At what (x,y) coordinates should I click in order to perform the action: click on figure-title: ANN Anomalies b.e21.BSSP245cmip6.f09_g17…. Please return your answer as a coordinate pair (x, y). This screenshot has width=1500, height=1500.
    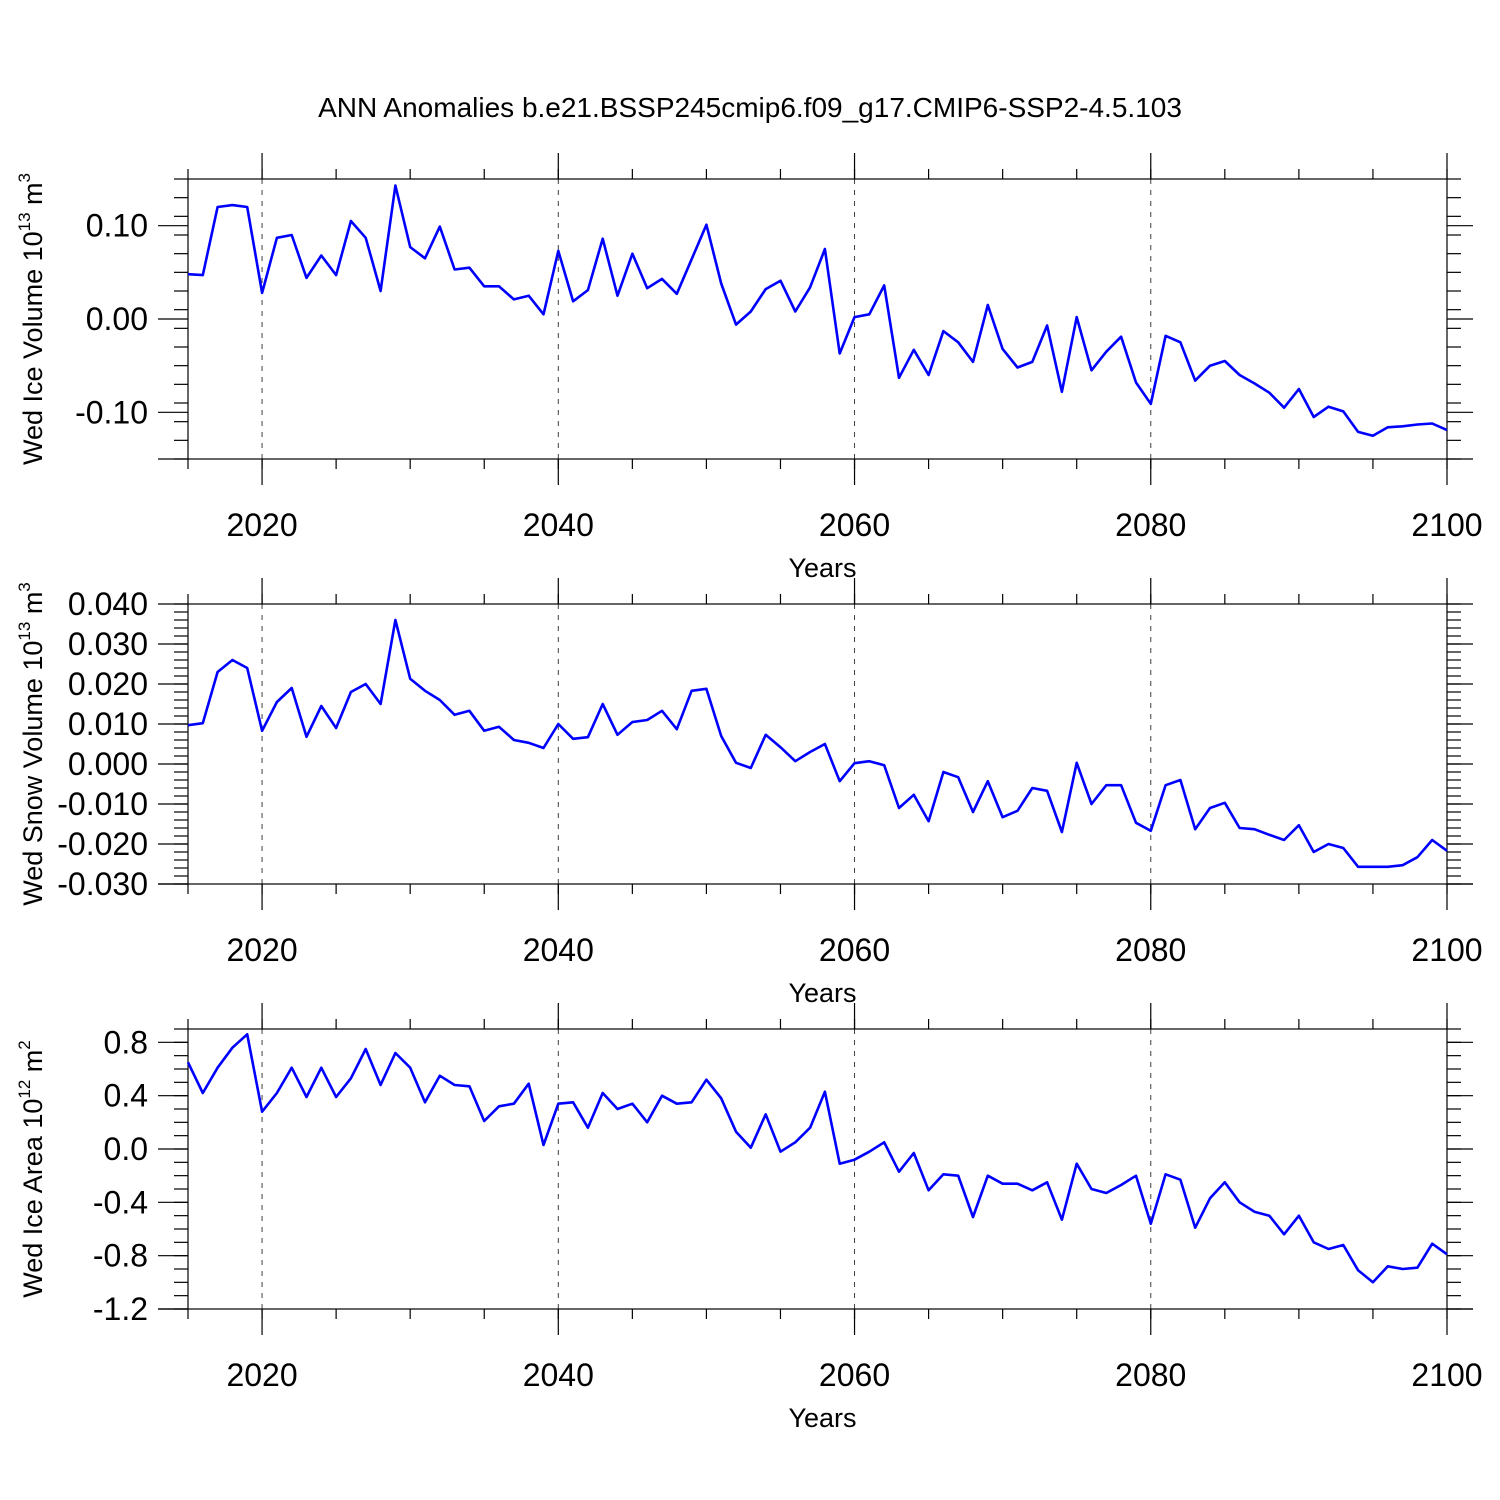
    Looking at the image, I should click on (750, 107).